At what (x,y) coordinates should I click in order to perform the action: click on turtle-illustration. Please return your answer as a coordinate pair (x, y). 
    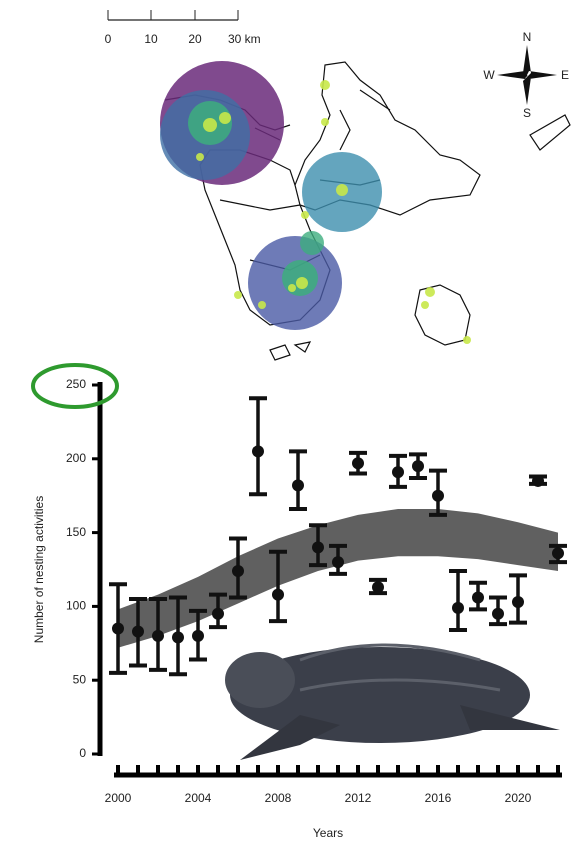
    Looking at the image, I should click on (392, 701).